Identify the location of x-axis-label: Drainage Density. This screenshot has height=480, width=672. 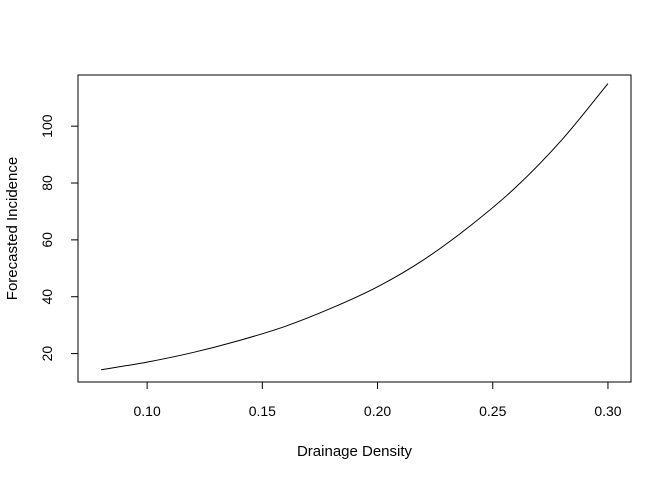
(355, 451).